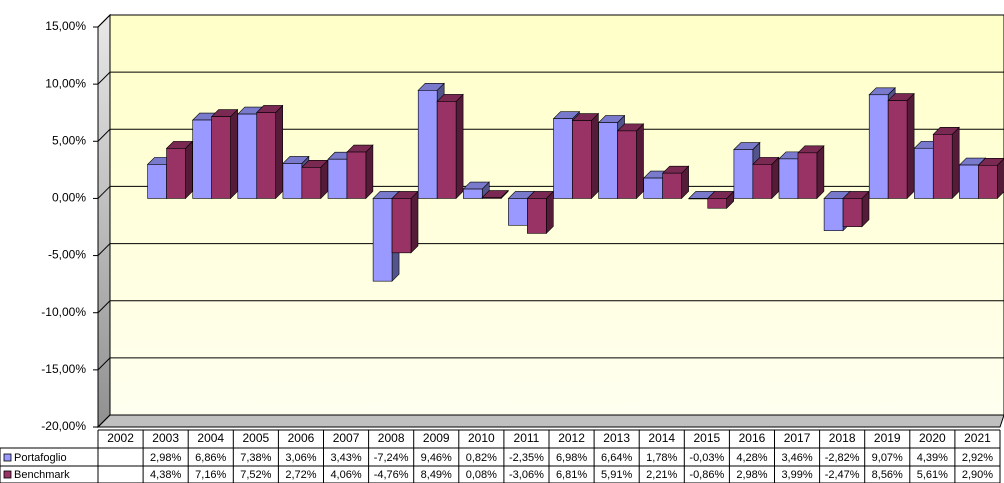 Image resolution: width=1004 pixels, height=483 pixels. What do you see at coordinates (526, 475) in the screenshot?
I see `table-value: -3,06%` at bounding box center [526, 475].